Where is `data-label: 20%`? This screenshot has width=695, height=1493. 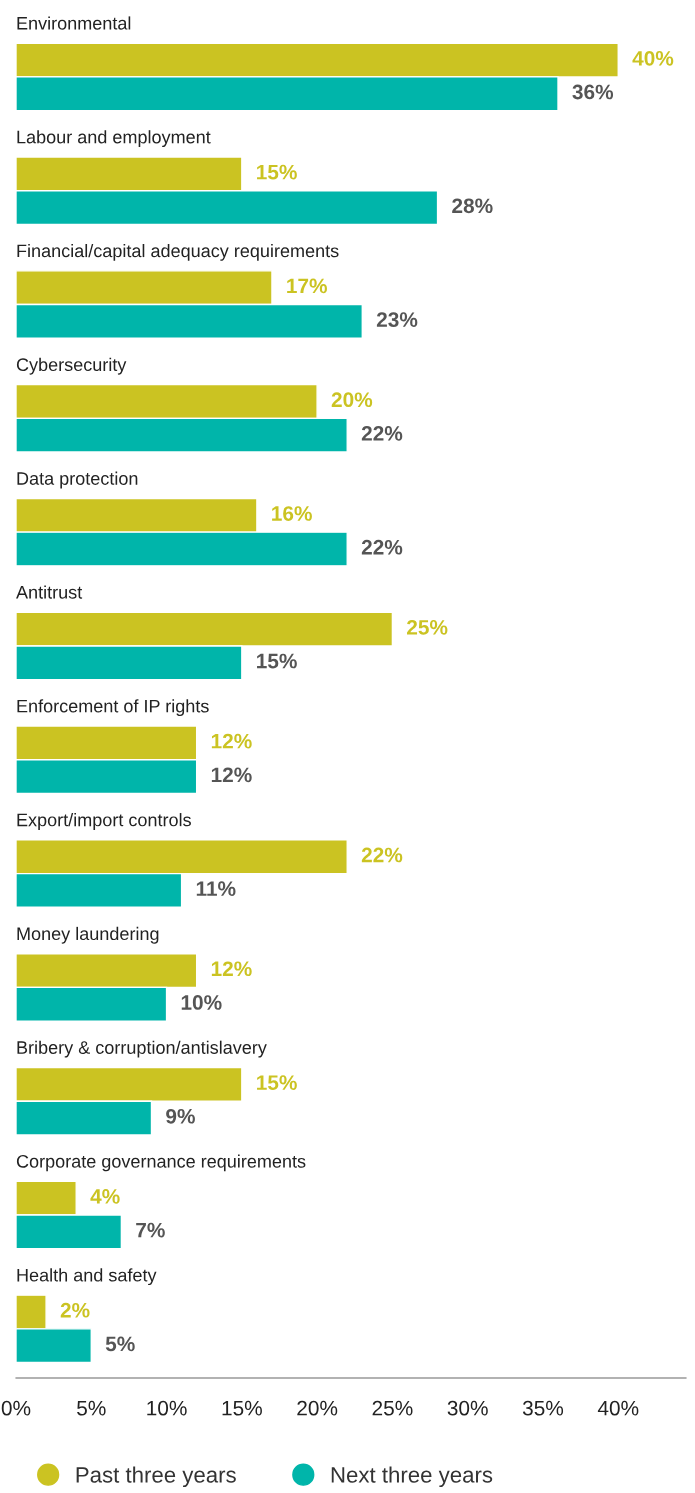
data-label: 20% is located at coordinates (352, 400).